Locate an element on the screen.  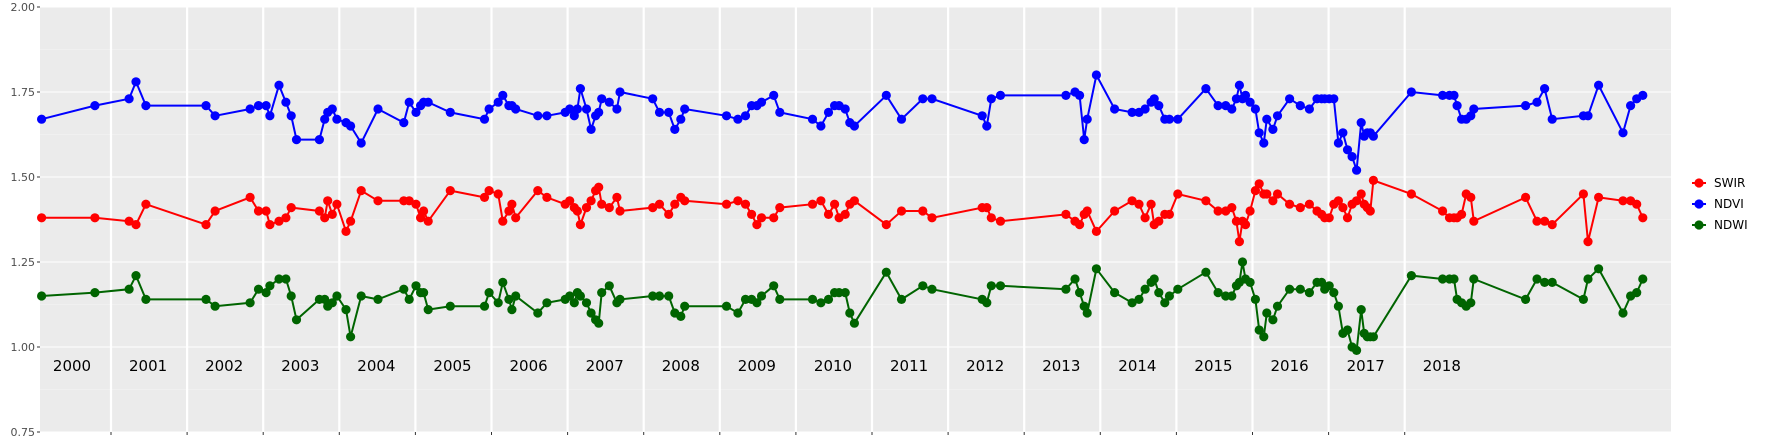
legend-swatch-point is located at coordinates (1699, 204).